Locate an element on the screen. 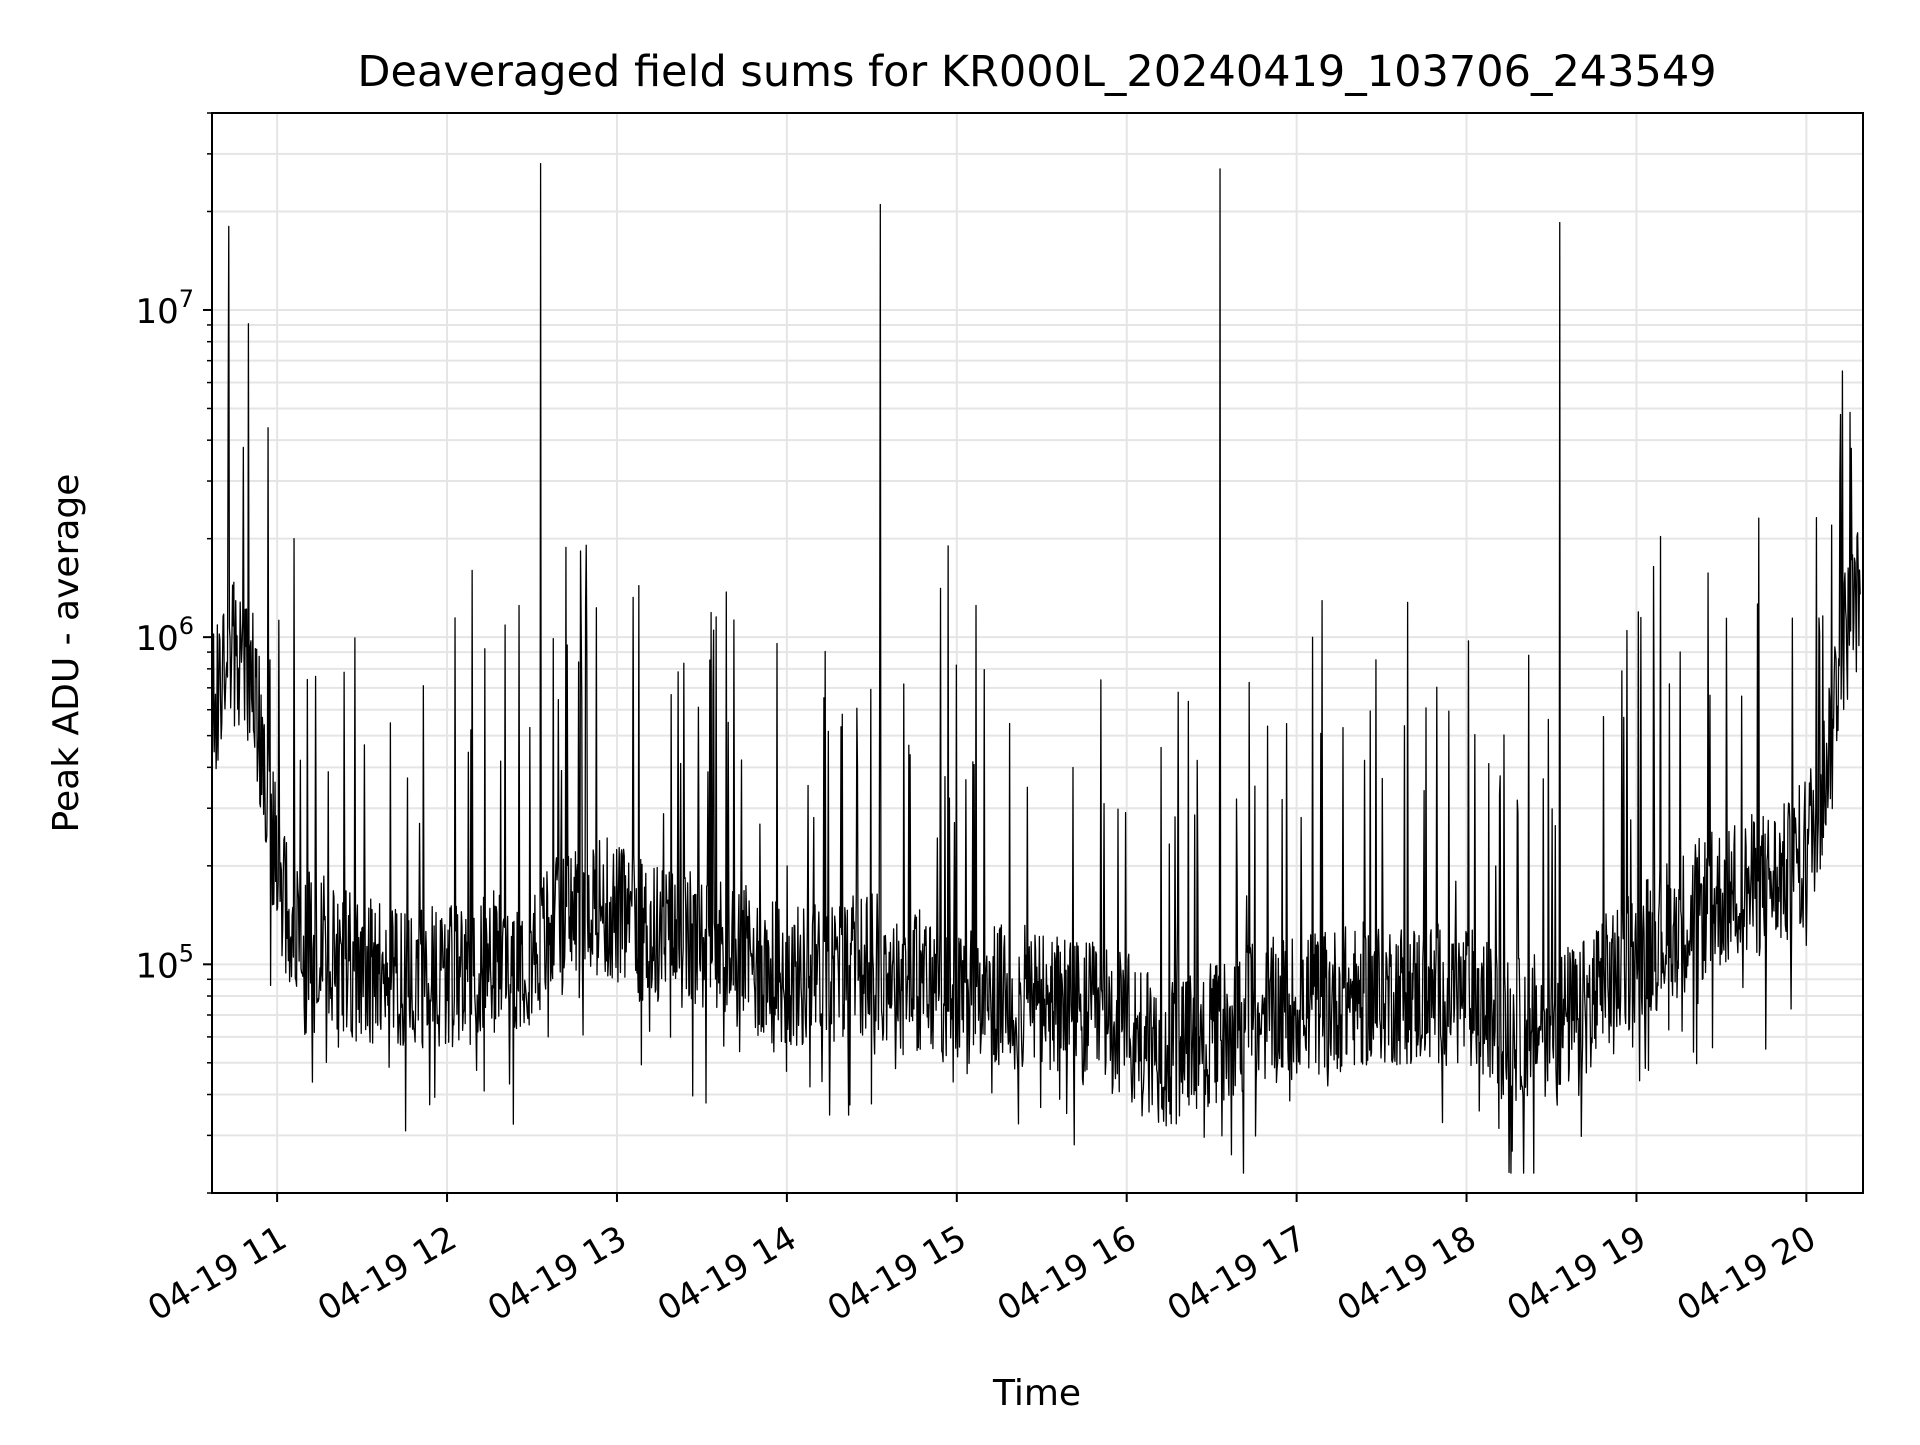  y-tick-label: 10⁶ is located at coordinates (164, 635).